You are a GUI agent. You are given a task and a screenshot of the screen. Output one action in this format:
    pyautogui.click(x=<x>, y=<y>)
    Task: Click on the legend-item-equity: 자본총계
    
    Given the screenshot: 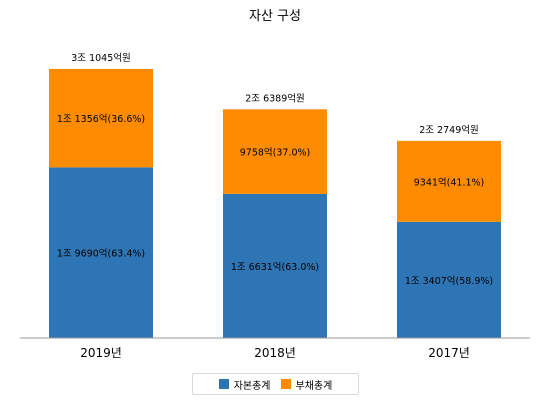 What is the action you would take?
    pyautogui.click(x=244, y=384)
    